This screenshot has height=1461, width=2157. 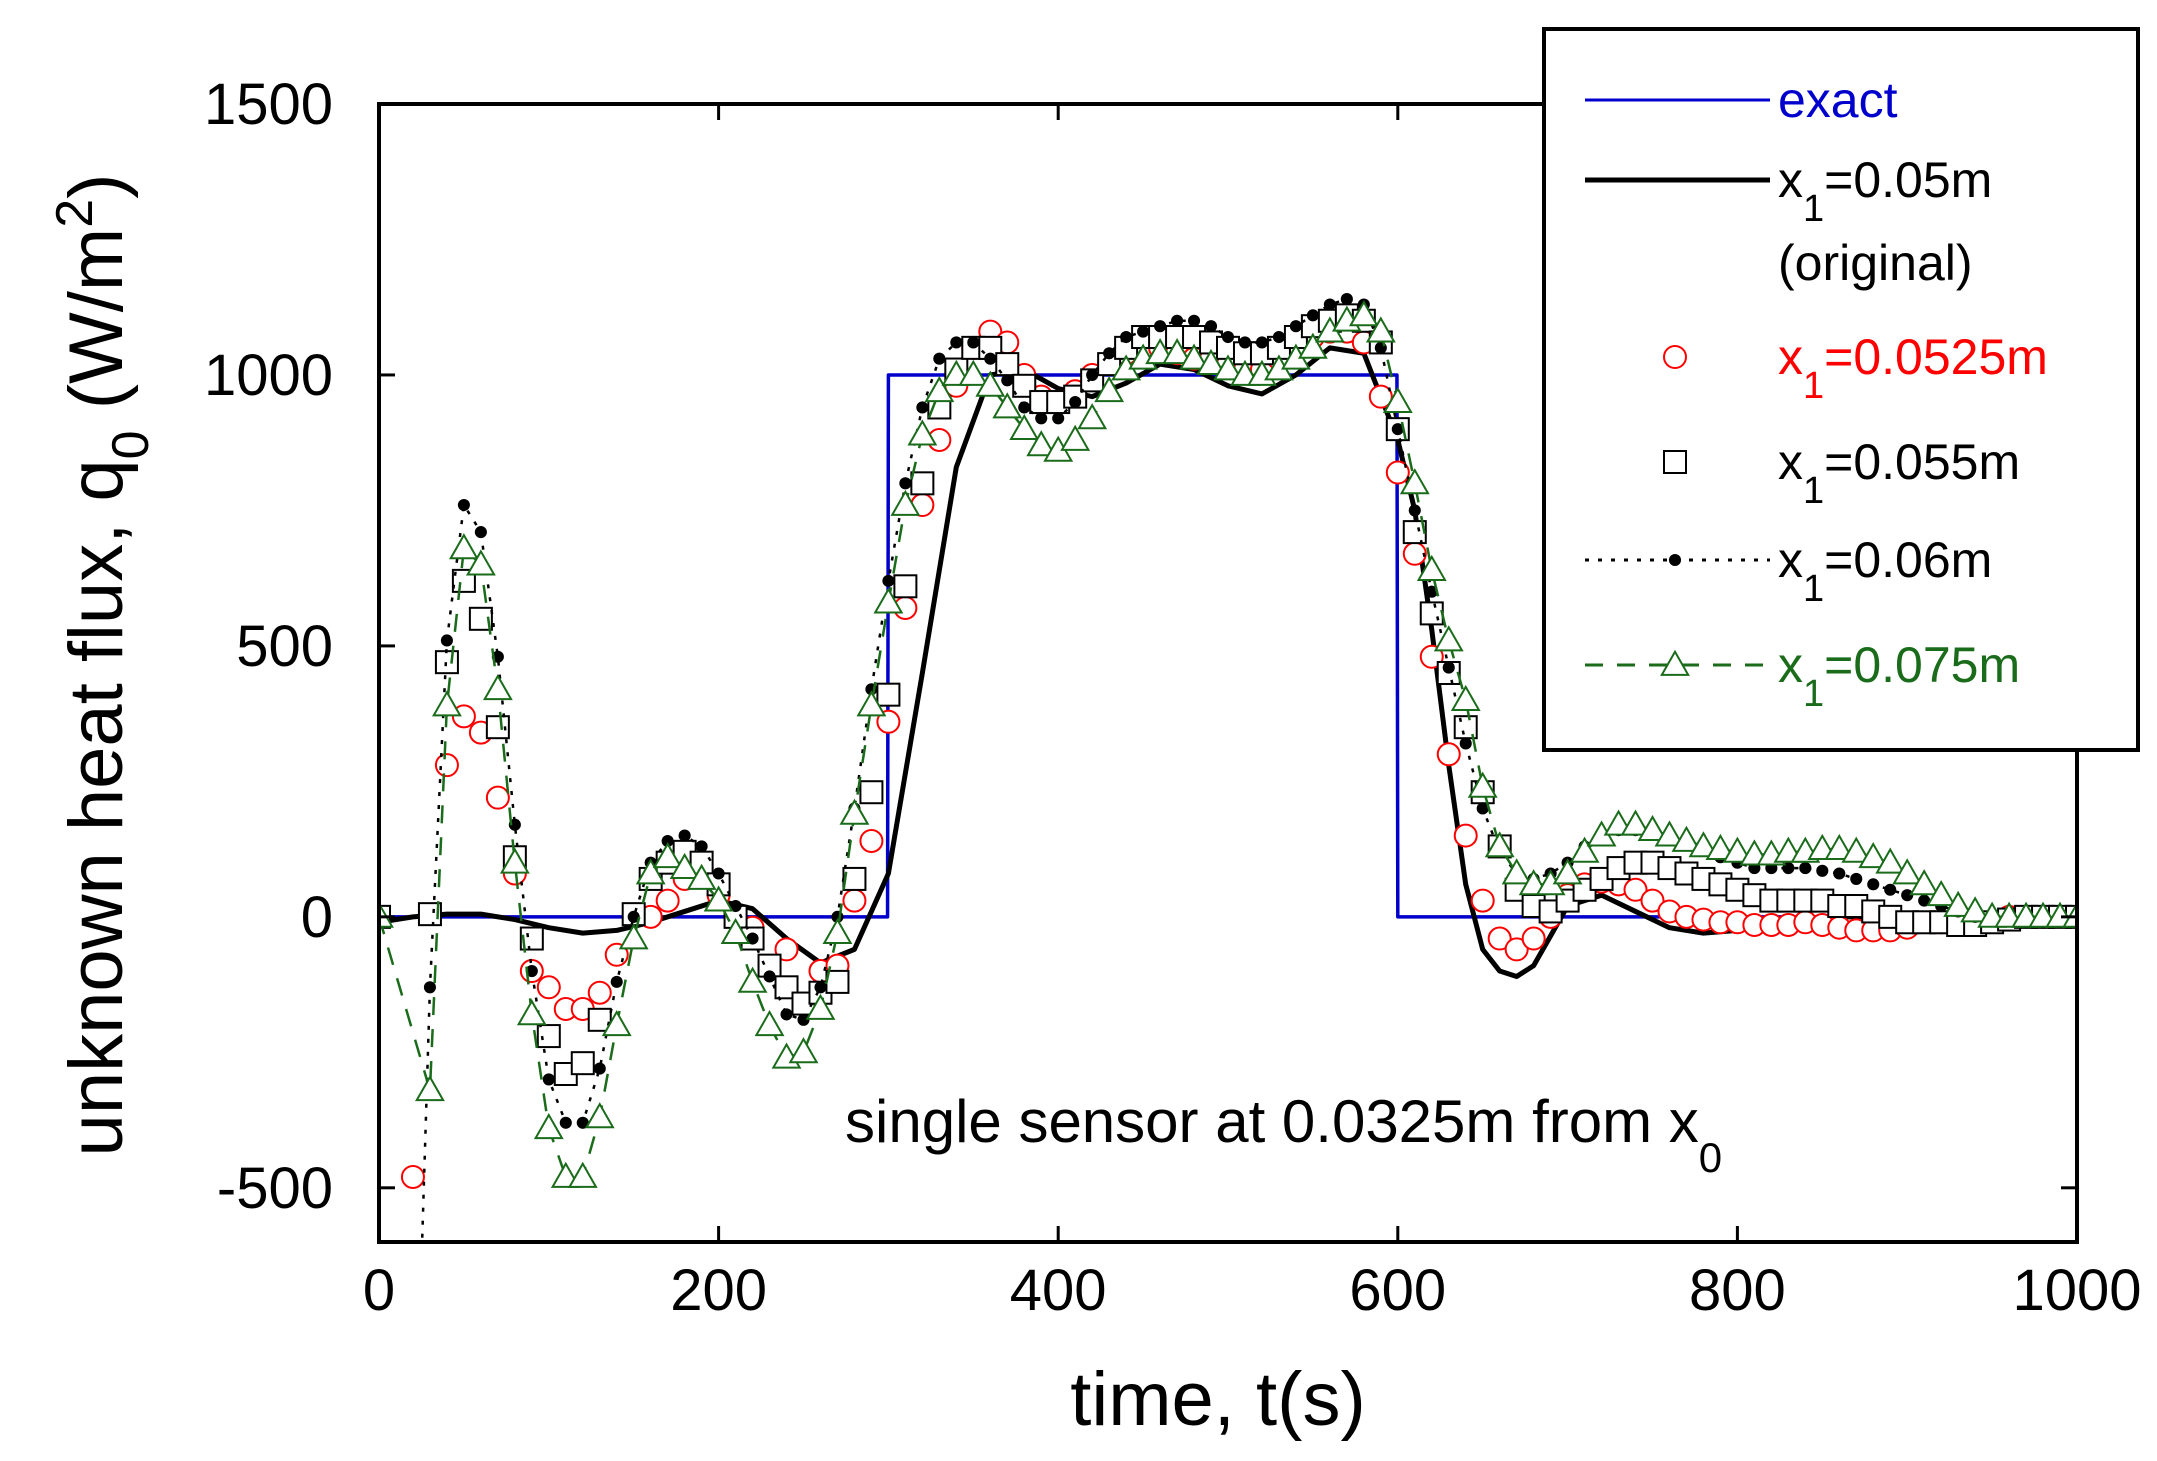 What do you see at coordinates (1899, 676) in the screenshot?
I see `legend-label: x1=0.075m` at bounding box center [1899, 676].